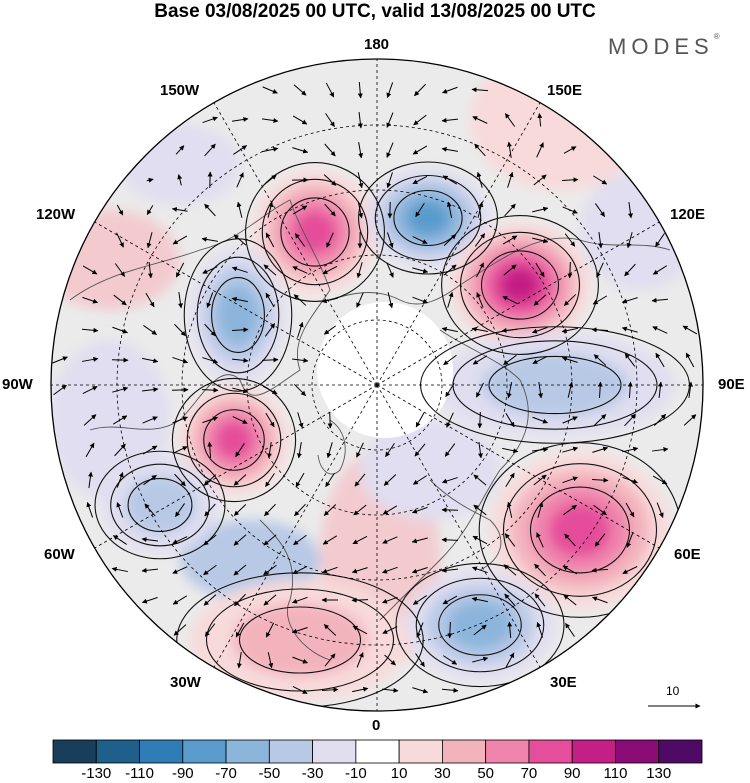 The image size is (750, 783). What do you see at coordinates (59, 554) in the screenshot?
I see `lon-label-60w: 60W` at bounding box center [59, 554].